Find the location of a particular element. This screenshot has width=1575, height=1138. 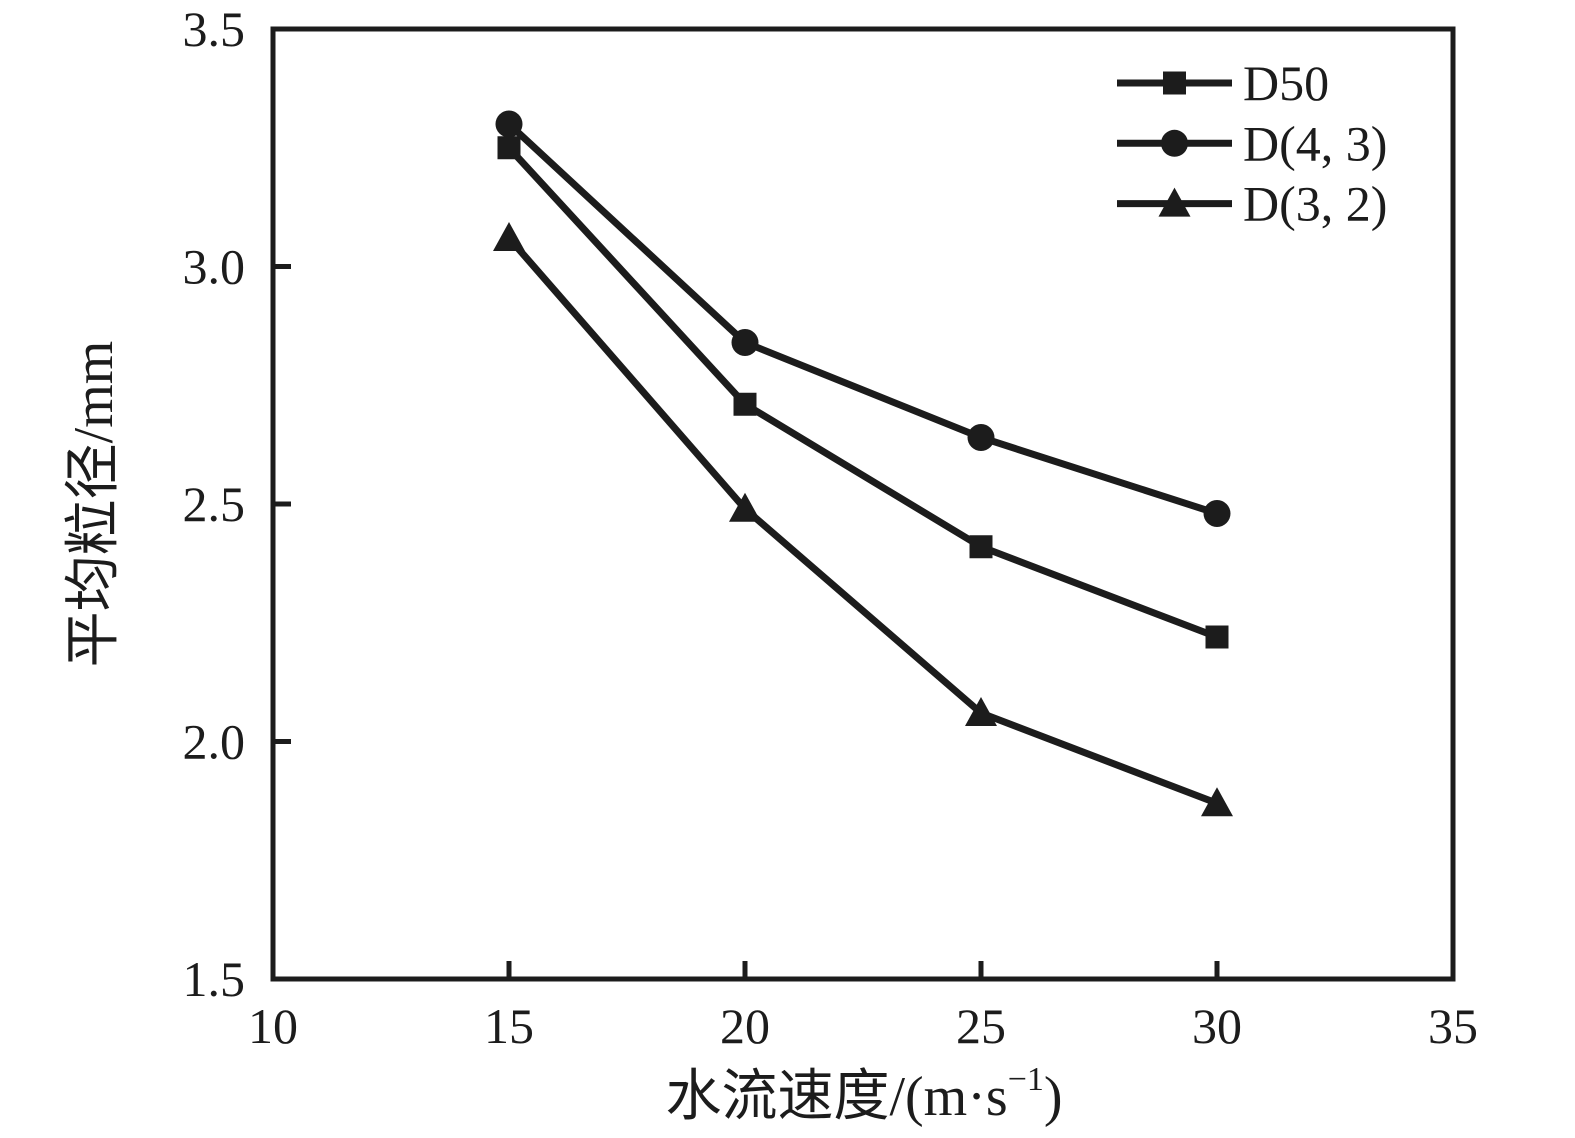

legend-label: D50 is located at coordinates (1286, 83).